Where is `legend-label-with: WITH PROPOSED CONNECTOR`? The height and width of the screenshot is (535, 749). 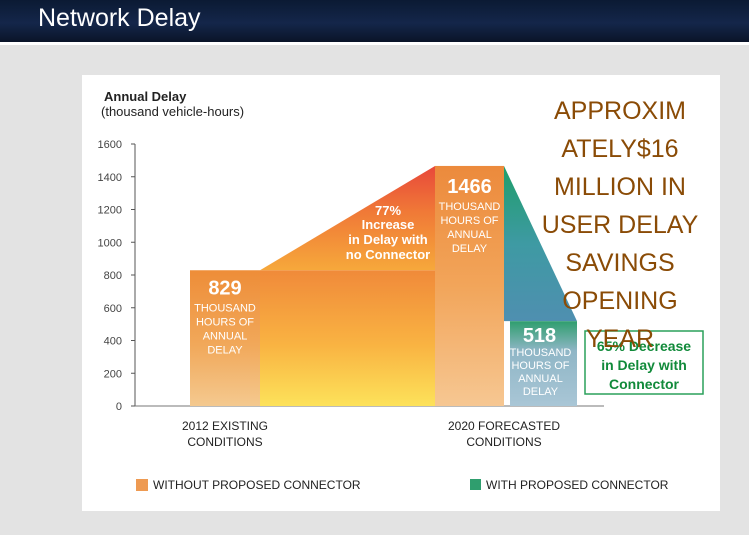
legend-label-with: WITH PROPOSED CONNECTOR is located at coordinates (577, 485).